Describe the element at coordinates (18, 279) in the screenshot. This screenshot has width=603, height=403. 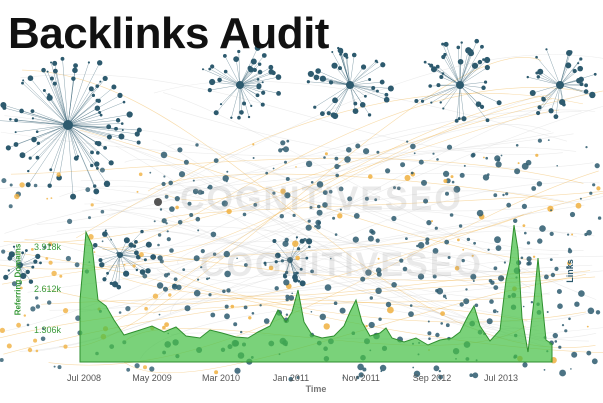
I see `y-axis-label: Referring Domains` at that location.